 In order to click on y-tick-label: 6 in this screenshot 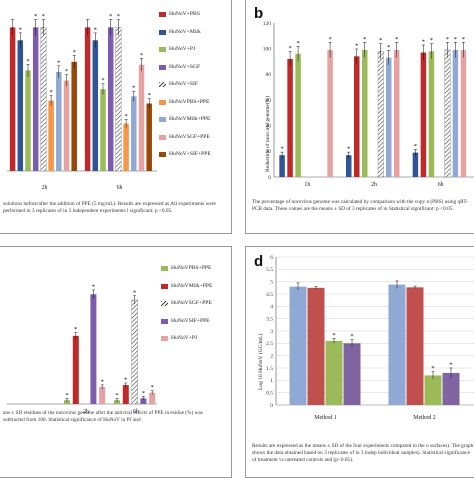, I will do `click(271, 258)`.